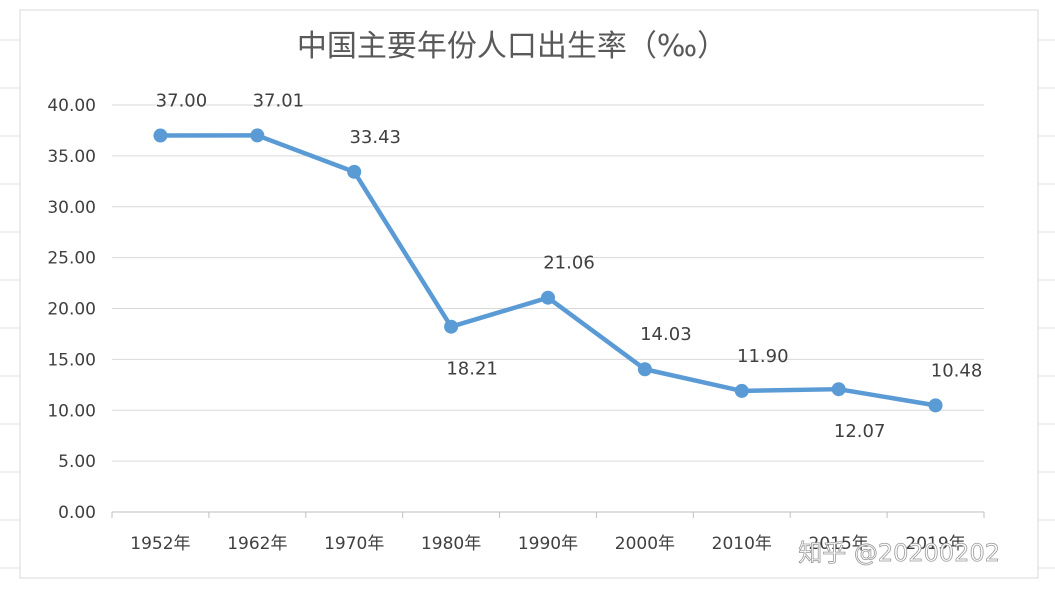 This screenshot has width=1055, height=589. Describe the element at coordinates (257, 544) in the screenshot. I see `x-tick-label: 1962年` at that location.